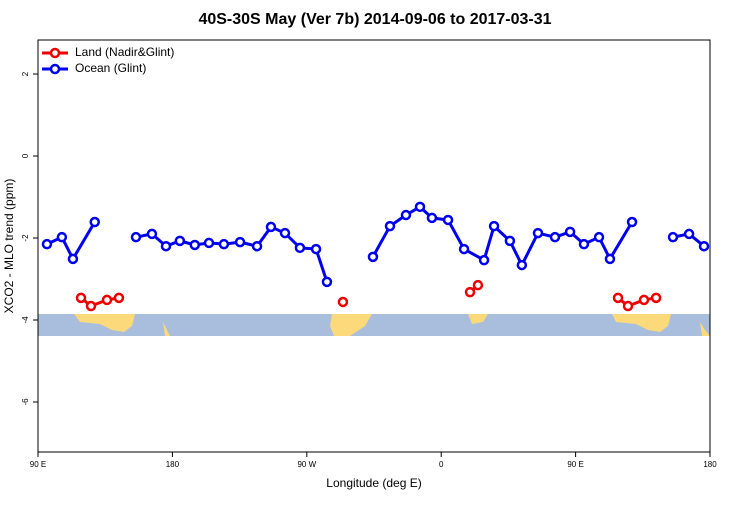 This screenshot has height=505, width=750. I want to click on y-tick-label: 0, so click(25, 155).